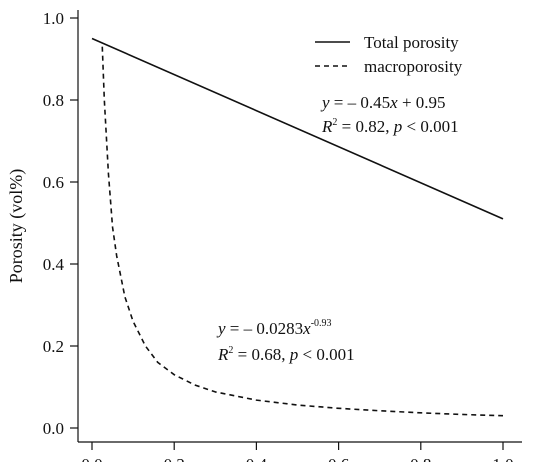  Describe the element at coordinates (390, 126) in the screenshot. I see `total-eq-line2: R2 = 0.82, p < 0.001` at that location.